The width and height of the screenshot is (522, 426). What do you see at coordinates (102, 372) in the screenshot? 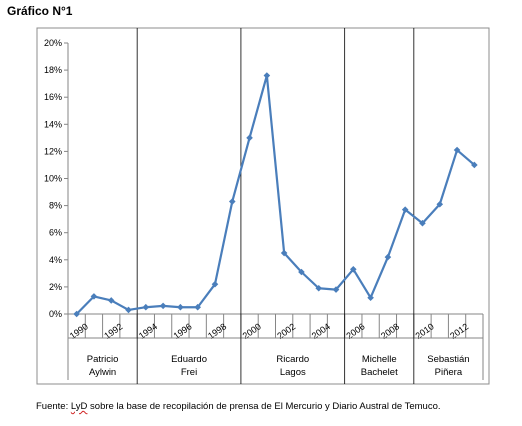
I see `period-label-line2: Aylwin` at bounding box center [102, 372].